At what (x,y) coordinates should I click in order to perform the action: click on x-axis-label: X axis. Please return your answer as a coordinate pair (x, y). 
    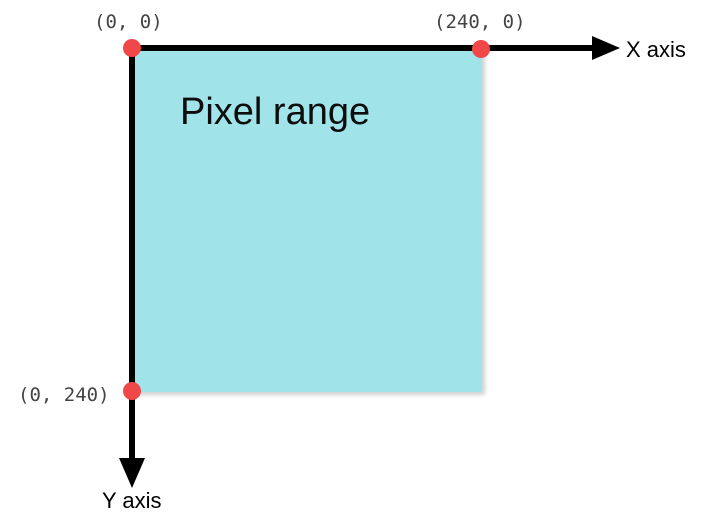
    Looking at the image, I should click on (656, 49).